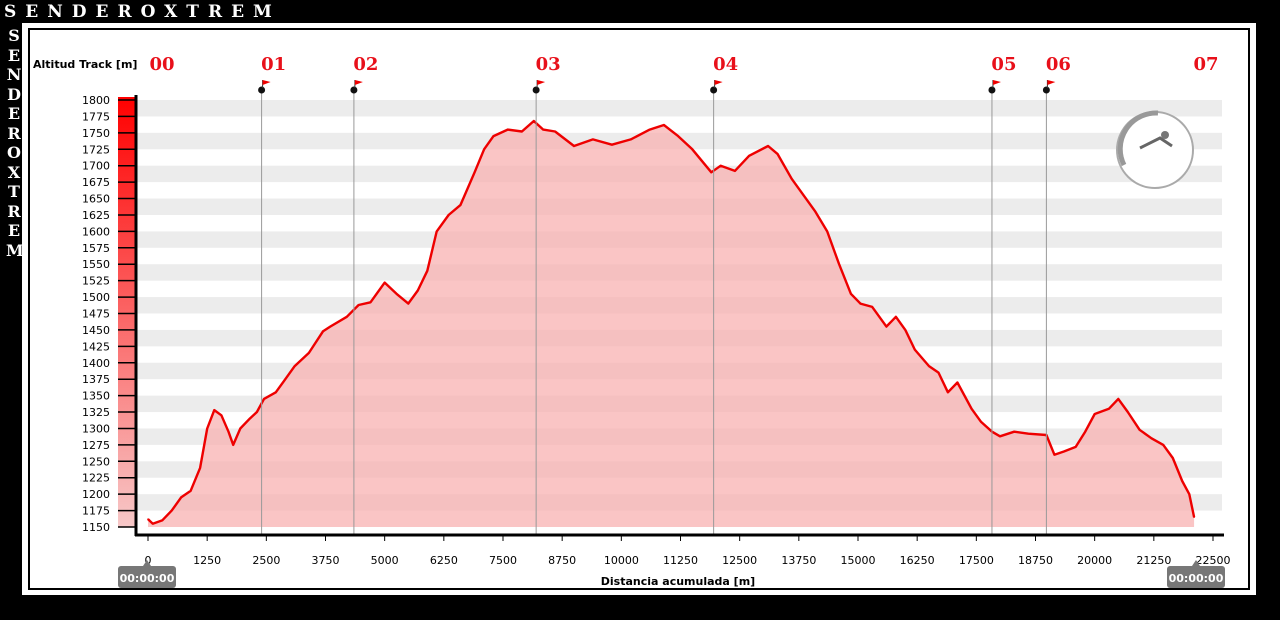  I want to click on y-tick-label: 1375, so click(96, 379).